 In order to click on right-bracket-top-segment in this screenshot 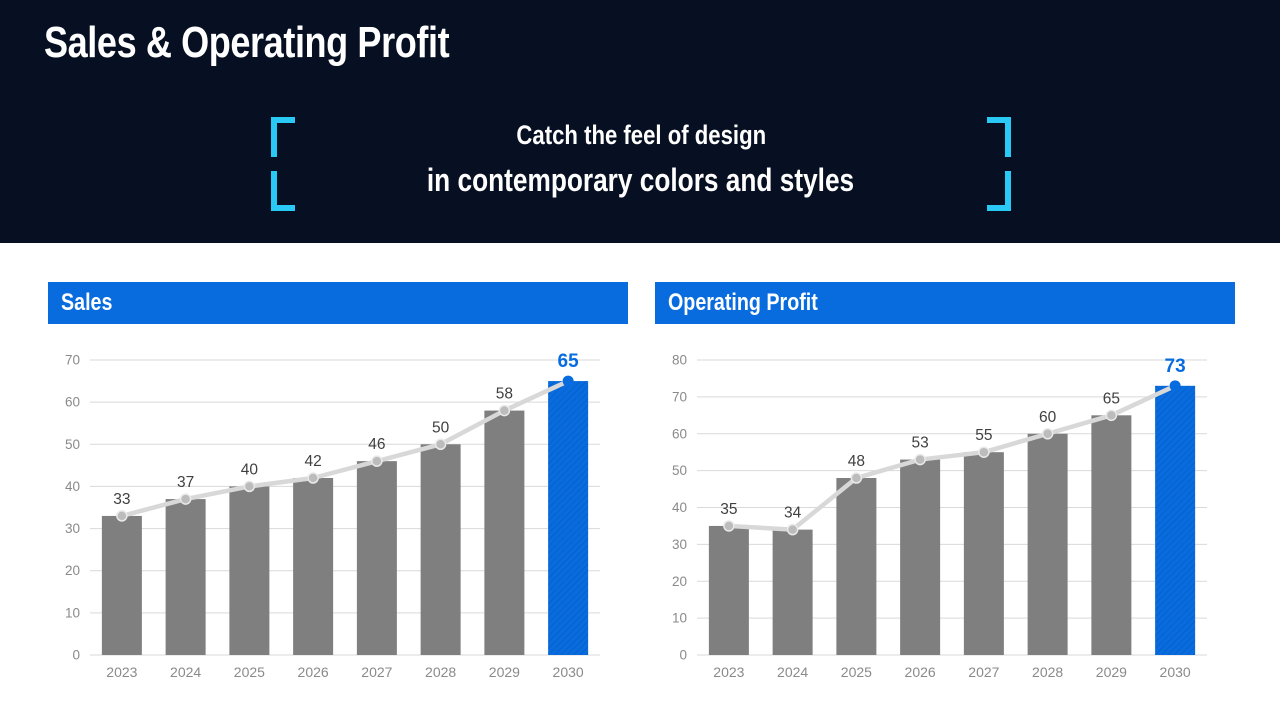, I will do `click(999, 137)`.